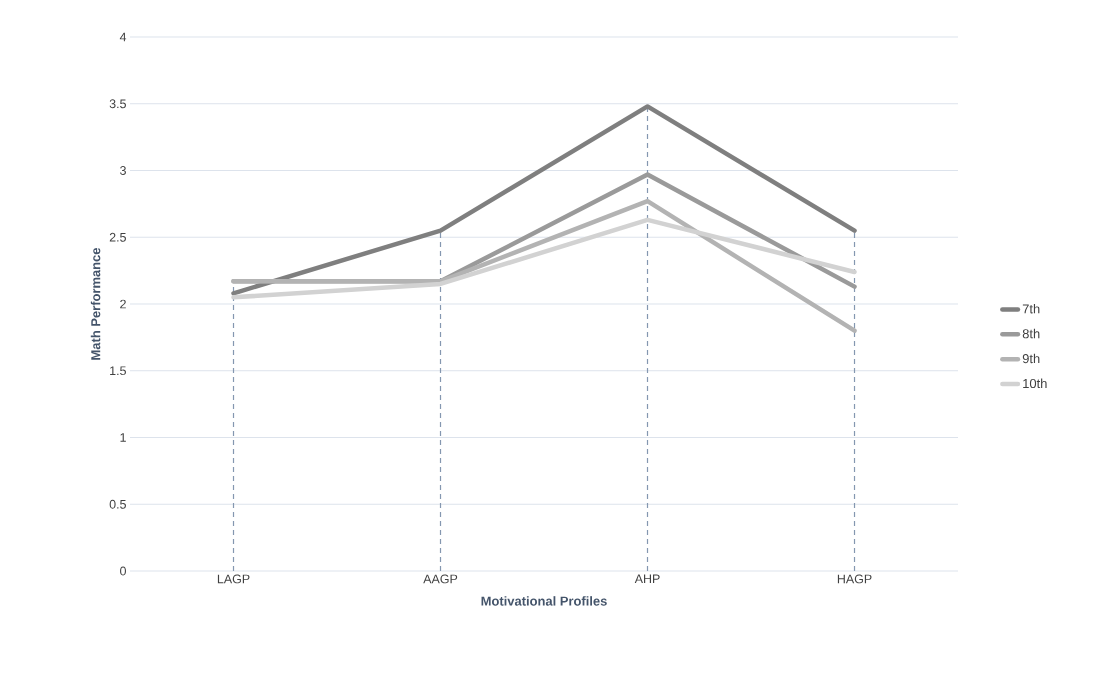 The height and width of the screenshot is (680, 1117). I want to click on legend-label: 7th, so click(1031, 308).